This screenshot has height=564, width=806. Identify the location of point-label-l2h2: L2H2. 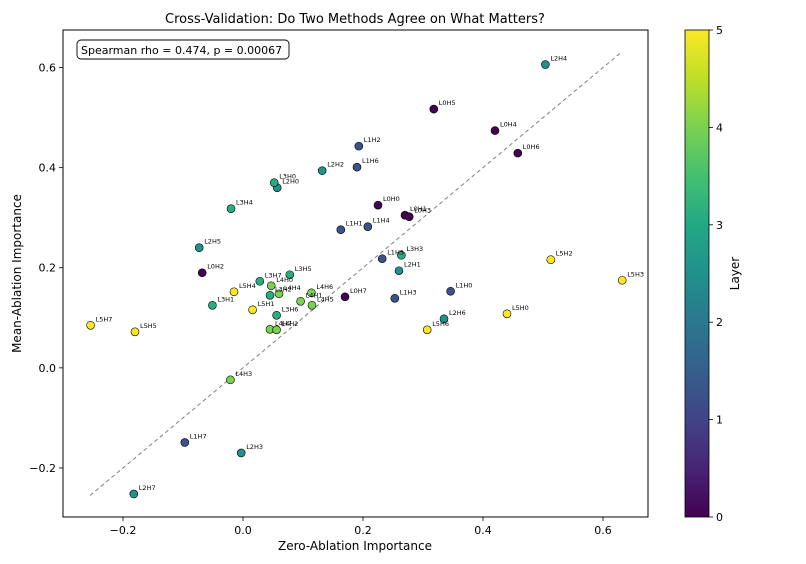
(335, 165).